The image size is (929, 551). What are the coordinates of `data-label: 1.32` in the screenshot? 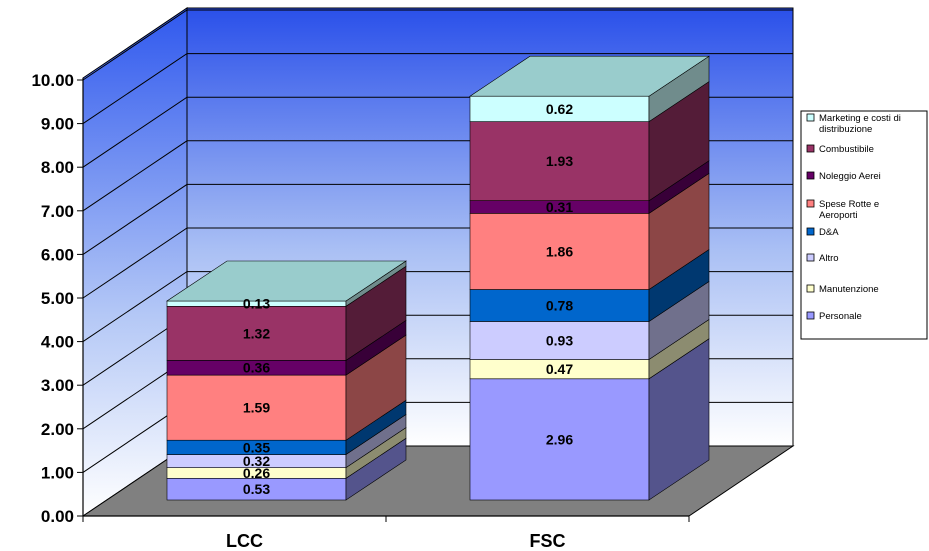 It's located at (256, 333).